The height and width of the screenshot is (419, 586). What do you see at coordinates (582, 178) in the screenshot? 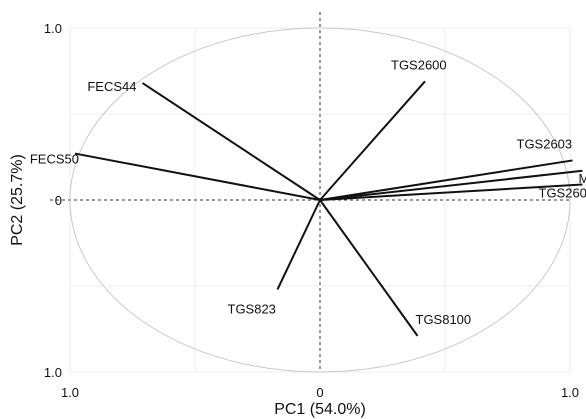
I see `vector-label-minipid: MiniPID` at bounding box center [582, 178].